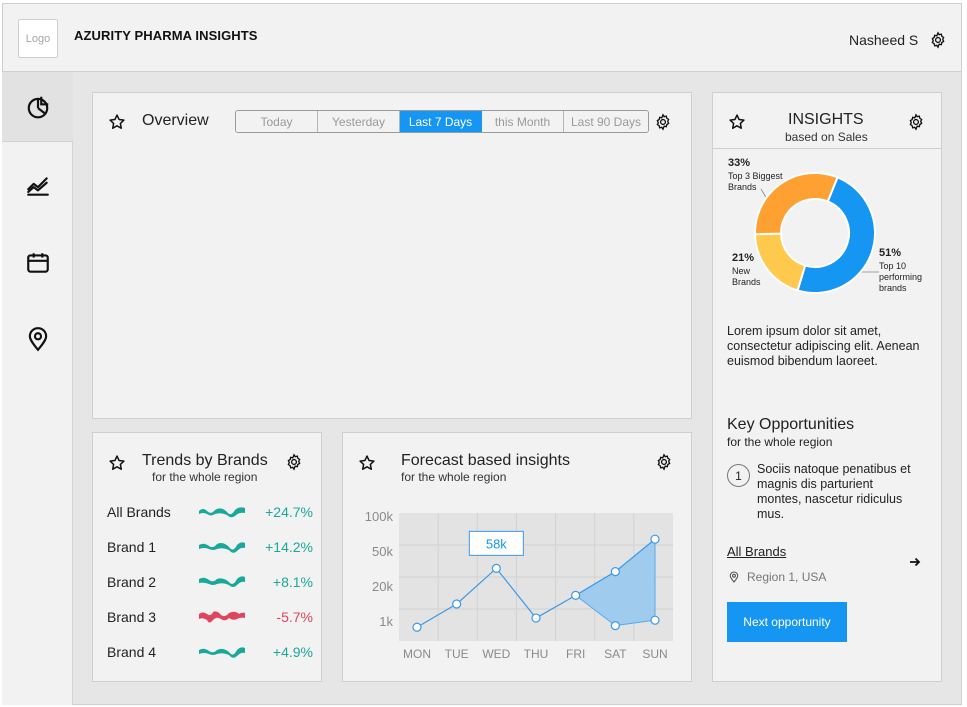 The image size is (967, 707). I want to click on range-last-7-days-button: Last 7 Days, so click(441, 121).